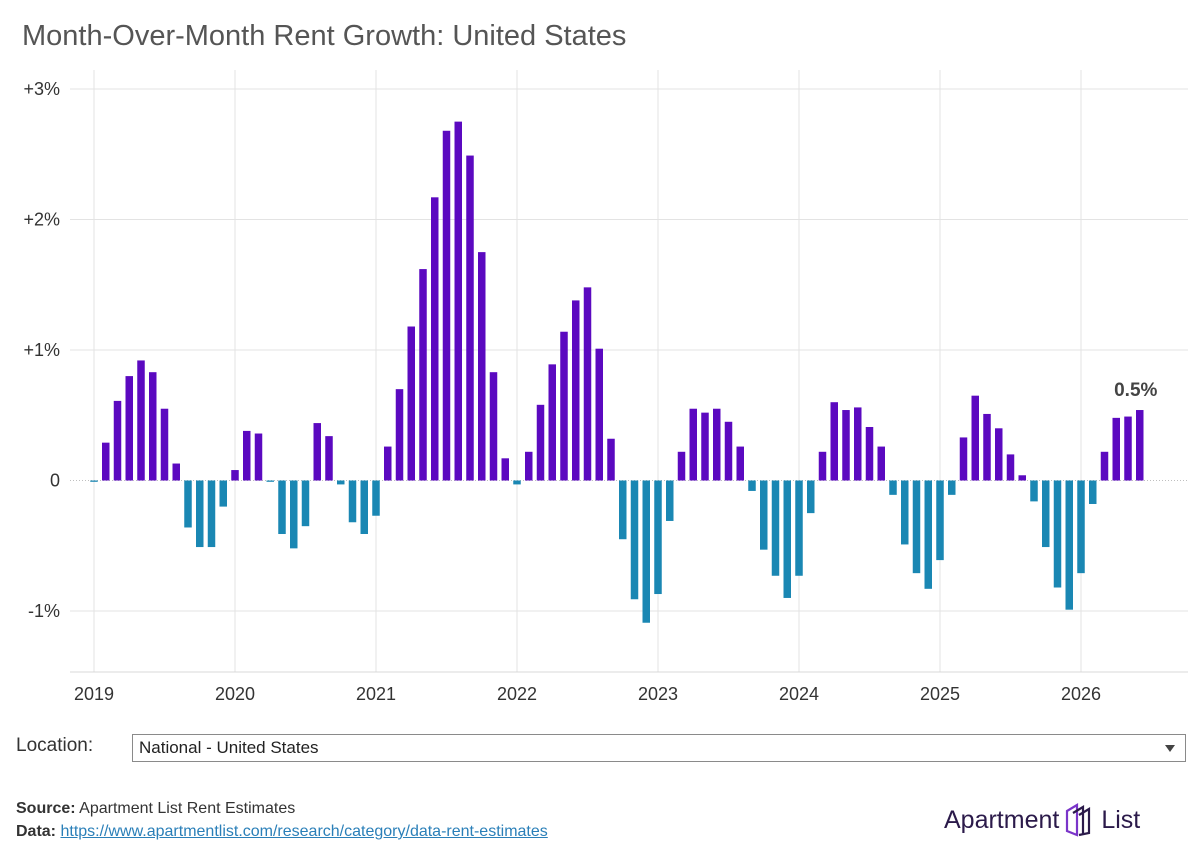 The width and height of the screenshot is (1200, 847). Describe the element at coordinates (799, 694) in the screenshot. I see `x-tick-label: 2024` at that location.